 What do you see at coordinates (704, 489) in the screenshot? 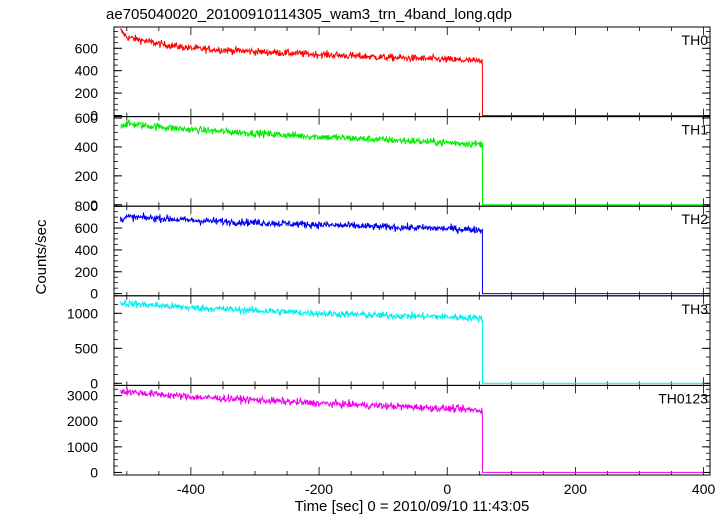
I see `x-tick-label: 400` at bounding box center [704, 489].